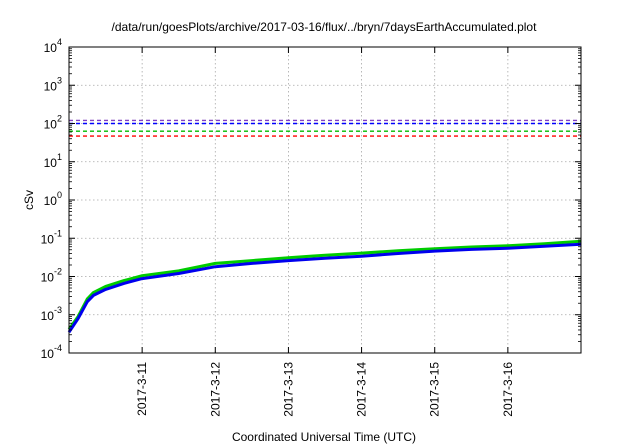  I want to click on threshold-lines, so click(325, 128).